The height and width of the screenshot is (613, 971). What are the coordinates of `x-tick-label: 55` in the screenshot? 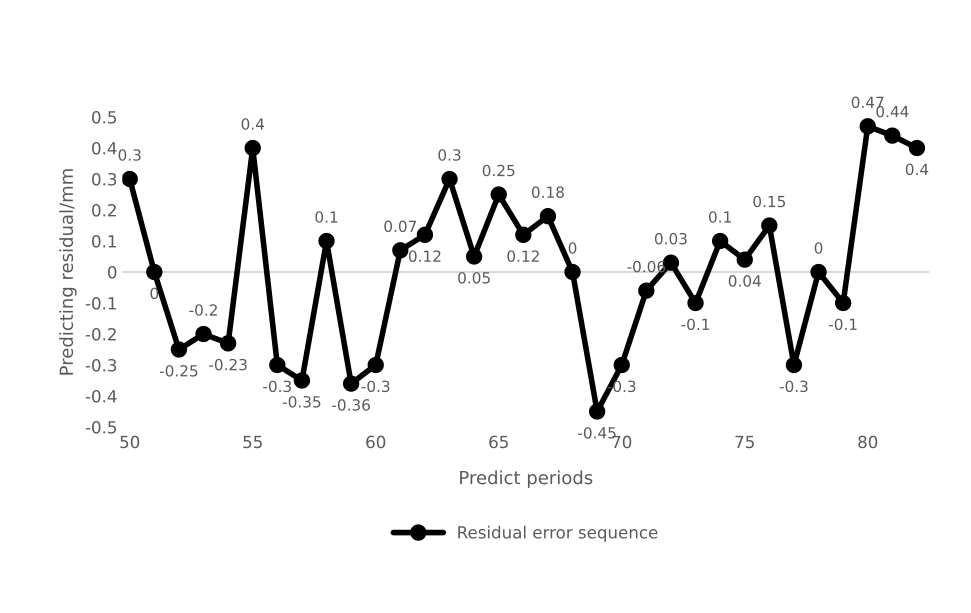 It's located at (252, 442).